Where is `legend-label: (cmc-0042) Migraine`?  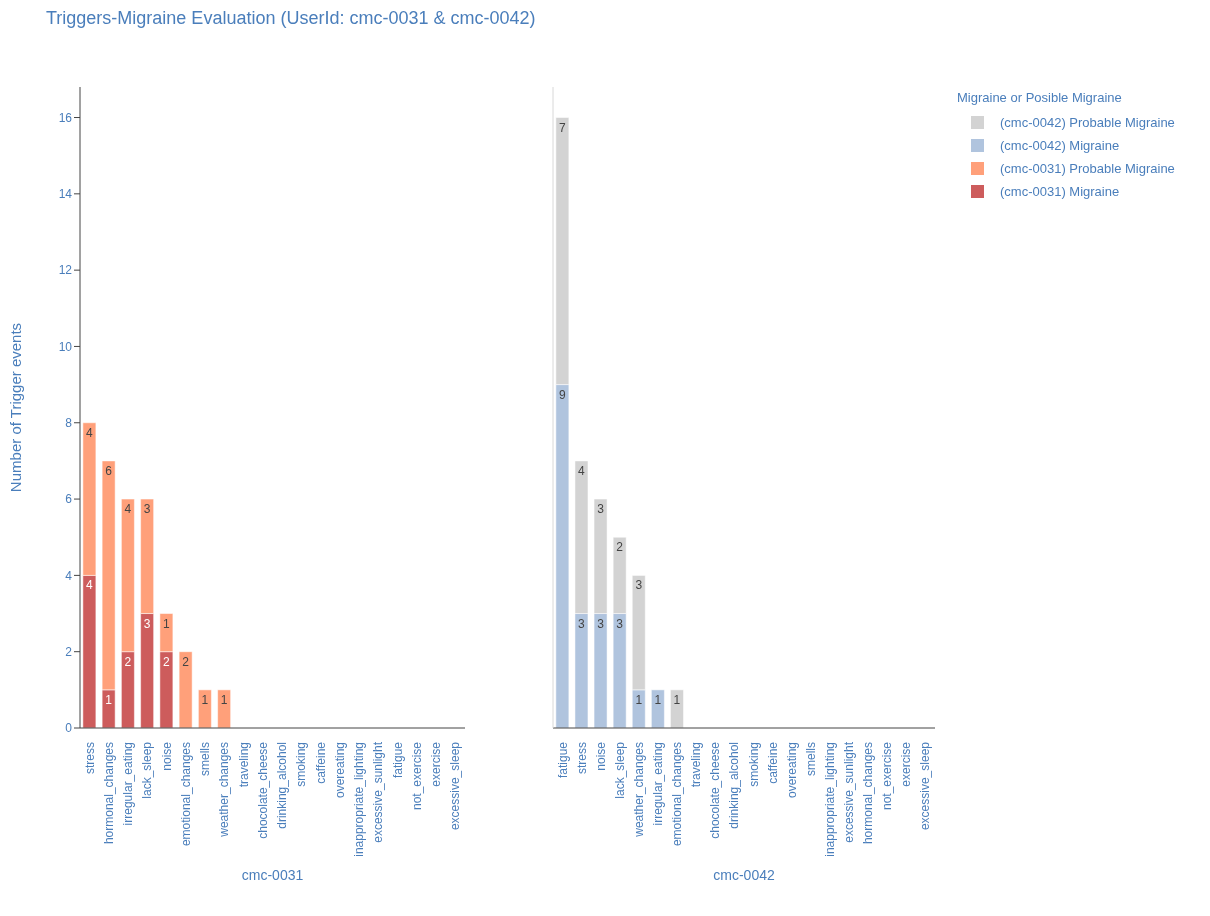 legend-label: (cmc-0042) Migraine is located at coordinates (1060, 145).